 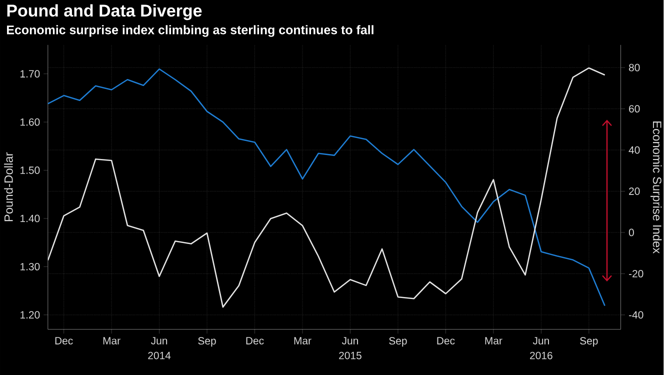 I want to click on y2-tick-label: -20, so click(x=636, y=274).